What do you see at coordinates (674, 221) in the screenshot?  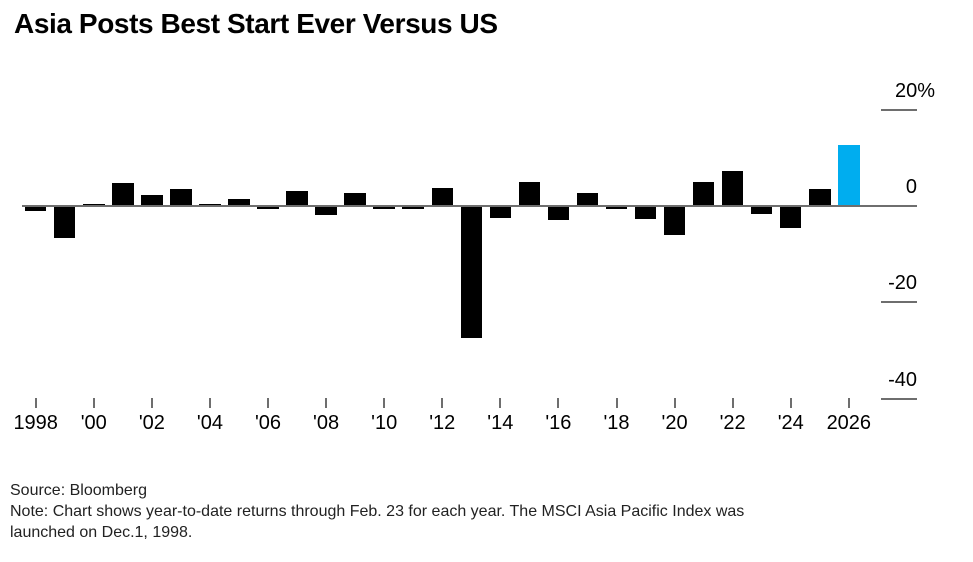 I see `bar-2020` at bounding box center [674, 221].